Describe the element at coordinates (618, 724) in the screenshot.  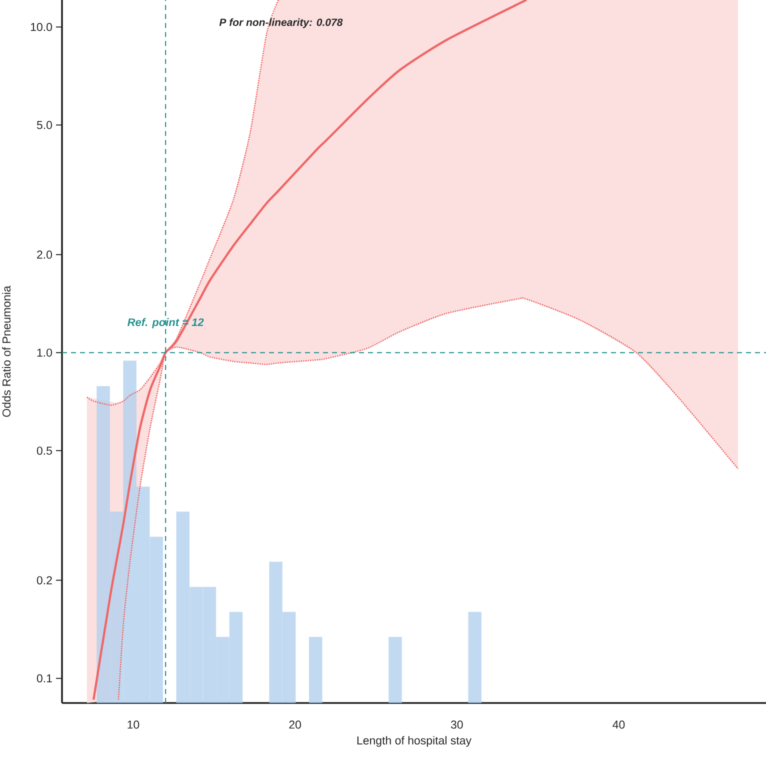
I see `x-tick-label: 40` at that location.